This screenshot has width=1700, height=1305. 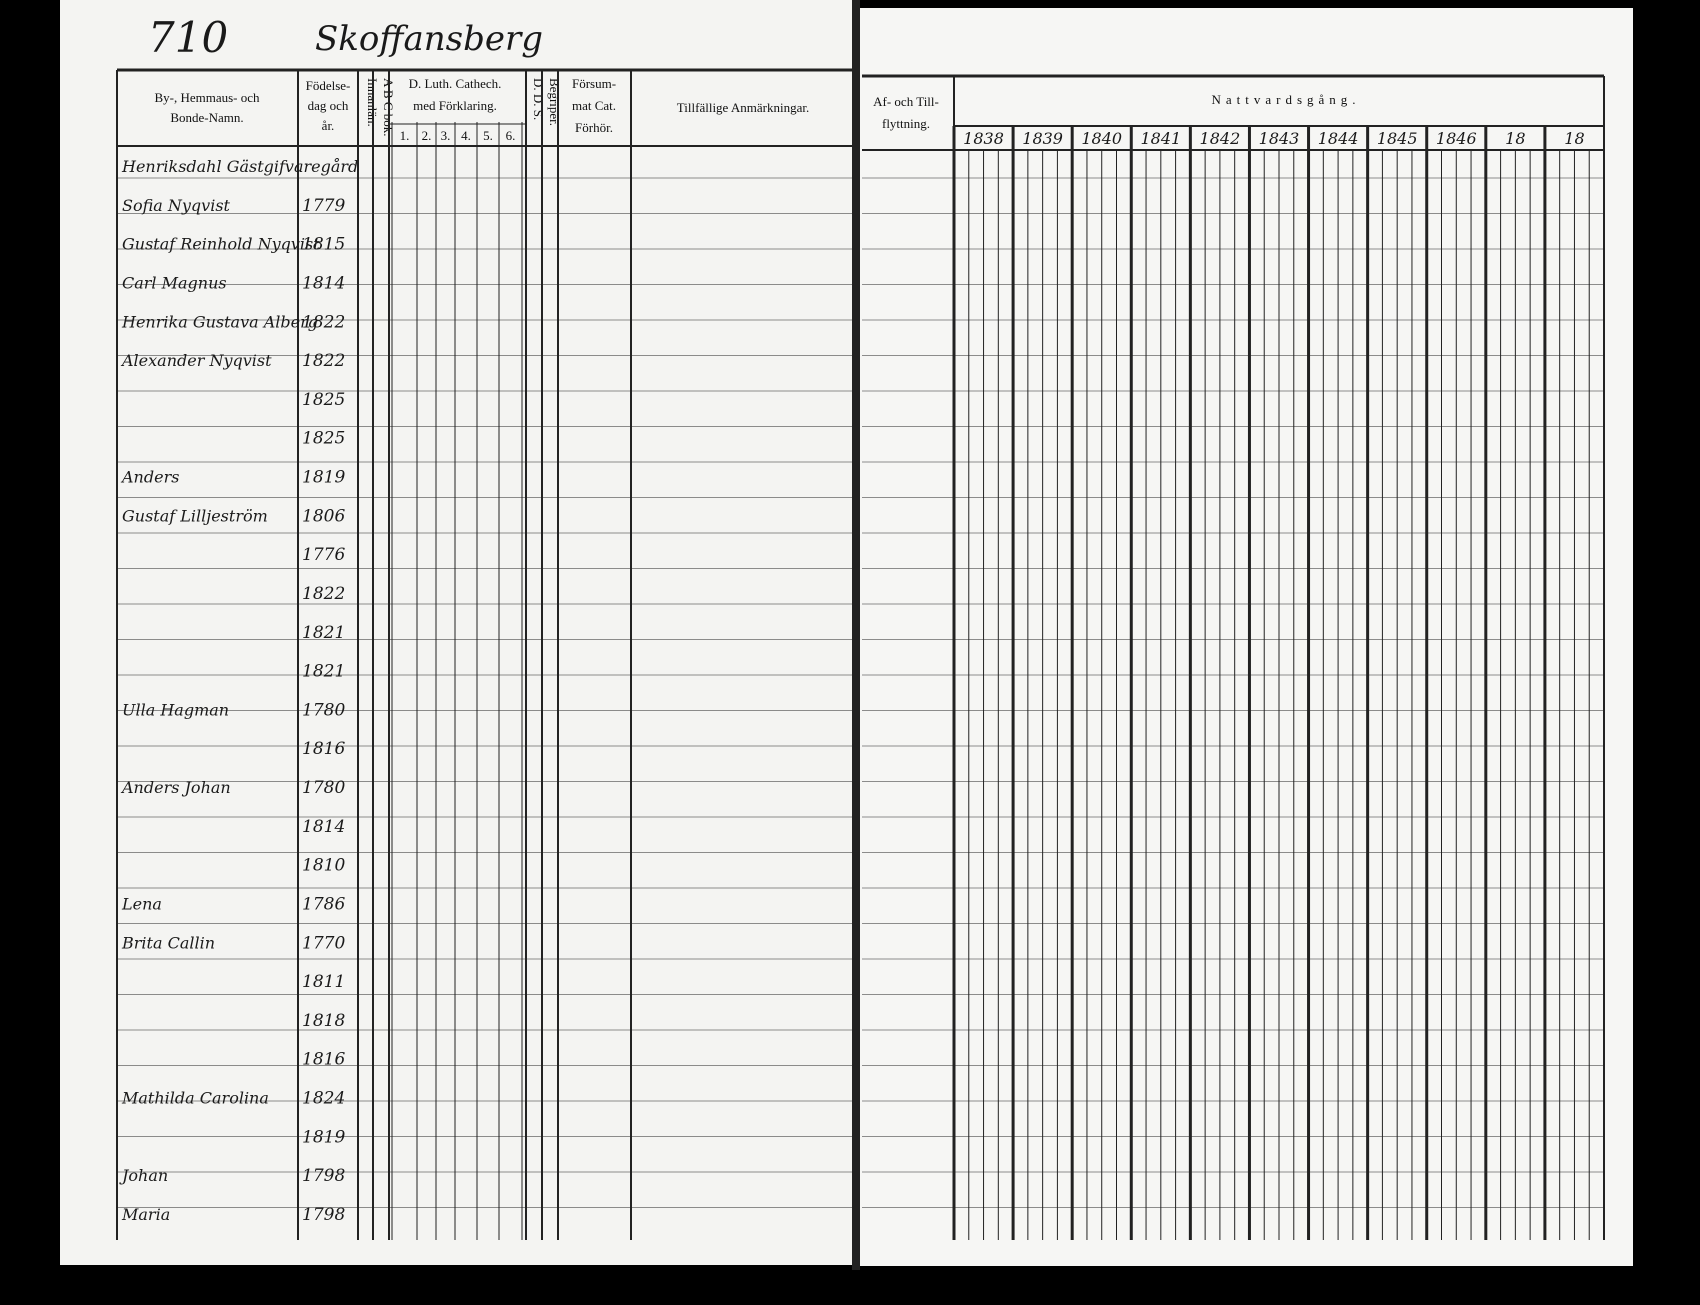 I want to click on row-name: Anders Johan, so click(x=175, y=787).